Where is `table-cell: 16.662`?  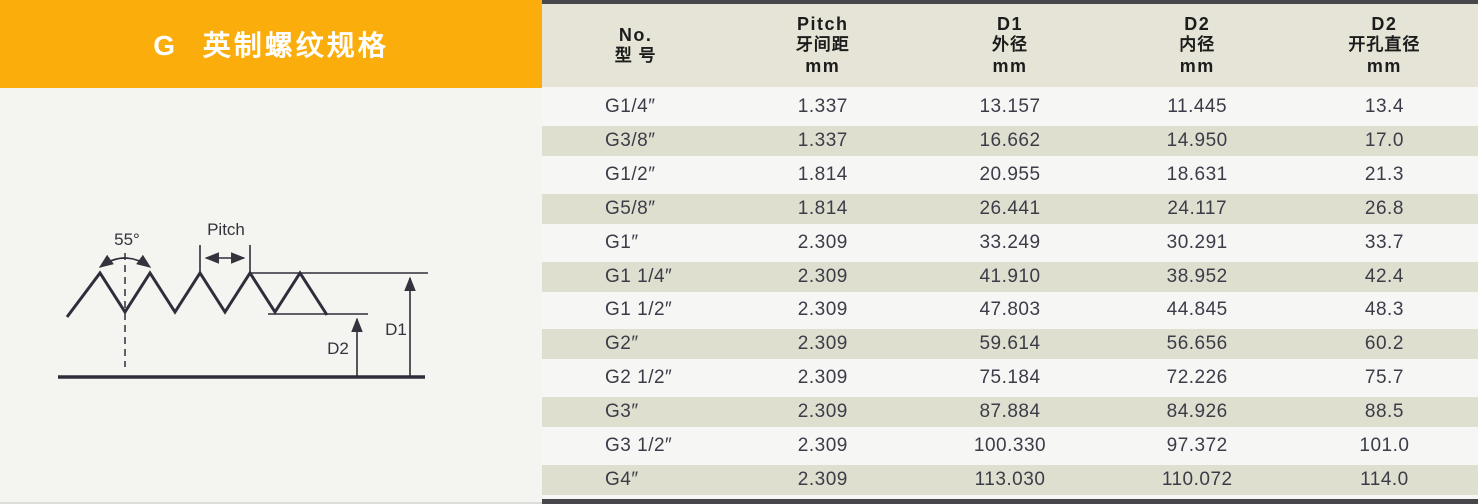 table-cell: 16.662 is located at coordinates (1010, 140).